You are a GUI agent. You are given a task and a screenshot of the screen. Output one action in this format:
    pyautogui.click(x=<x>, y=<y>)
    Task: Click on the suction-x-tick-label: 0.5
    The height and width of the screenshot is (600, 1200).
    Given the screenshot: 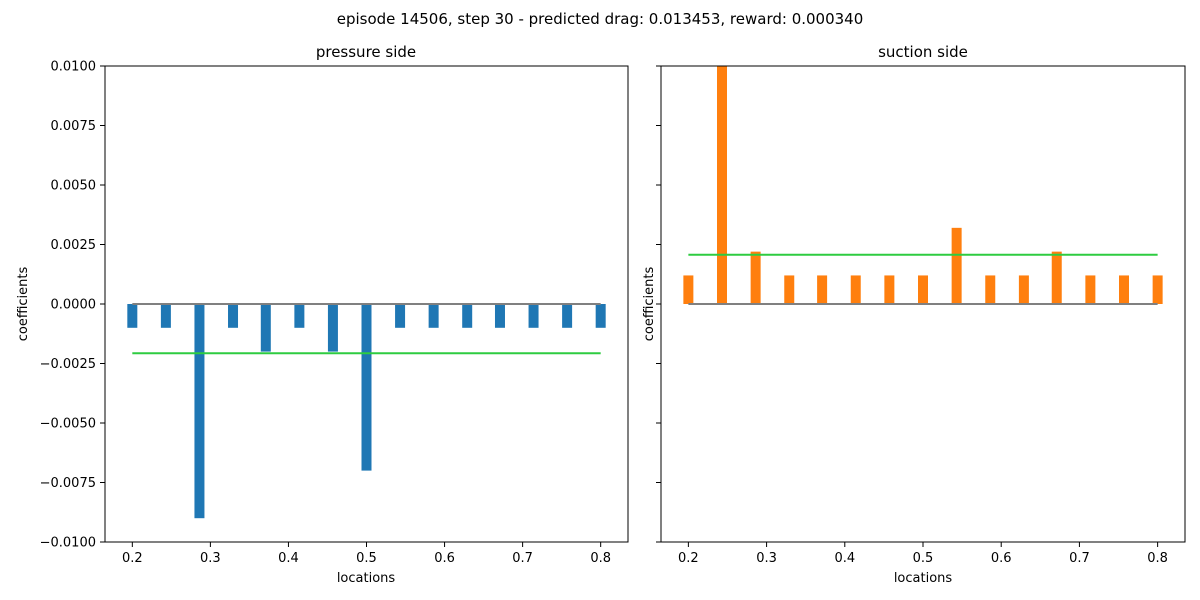 What is the action you would take?
    pyautogui.click(x=923, y=558)
    